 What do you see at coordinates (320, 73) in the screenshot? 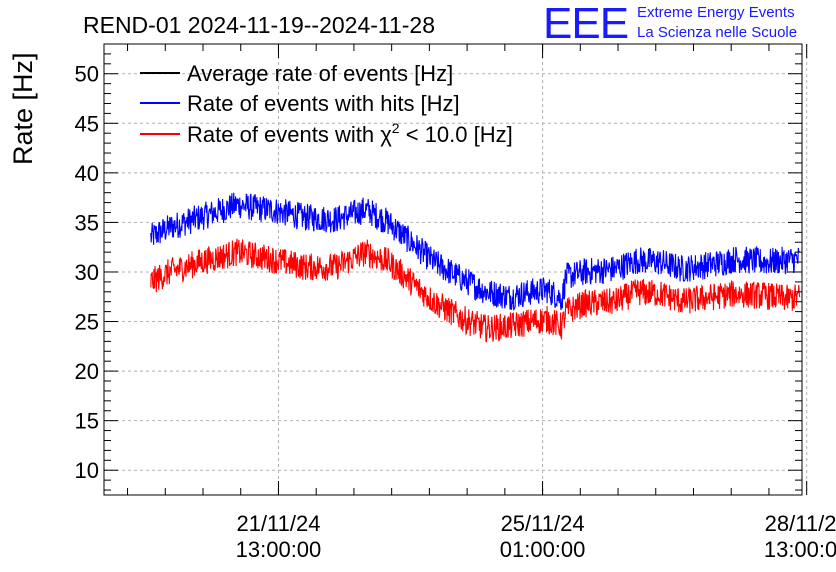
I see `legend-label: Average rate of events [Hz]` at bounding box center [320, 73].